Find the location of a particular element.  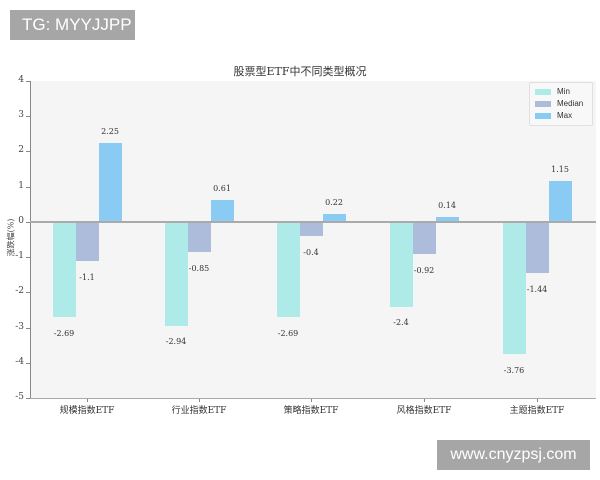

y-tick-label: 0 is located at coordinates (21, 221).